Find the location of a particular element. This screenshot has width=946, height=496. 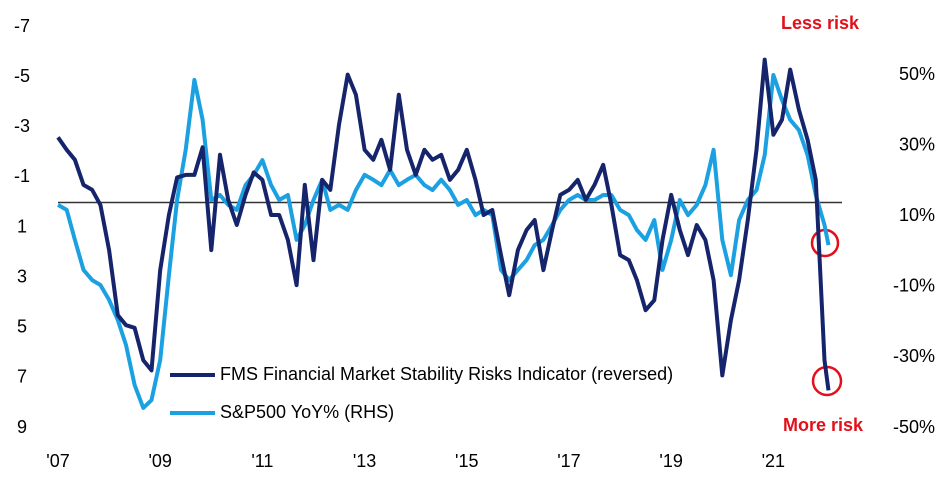

legend-label: S&P500 YoY% (RHS) is located at coordinates (307, 412).